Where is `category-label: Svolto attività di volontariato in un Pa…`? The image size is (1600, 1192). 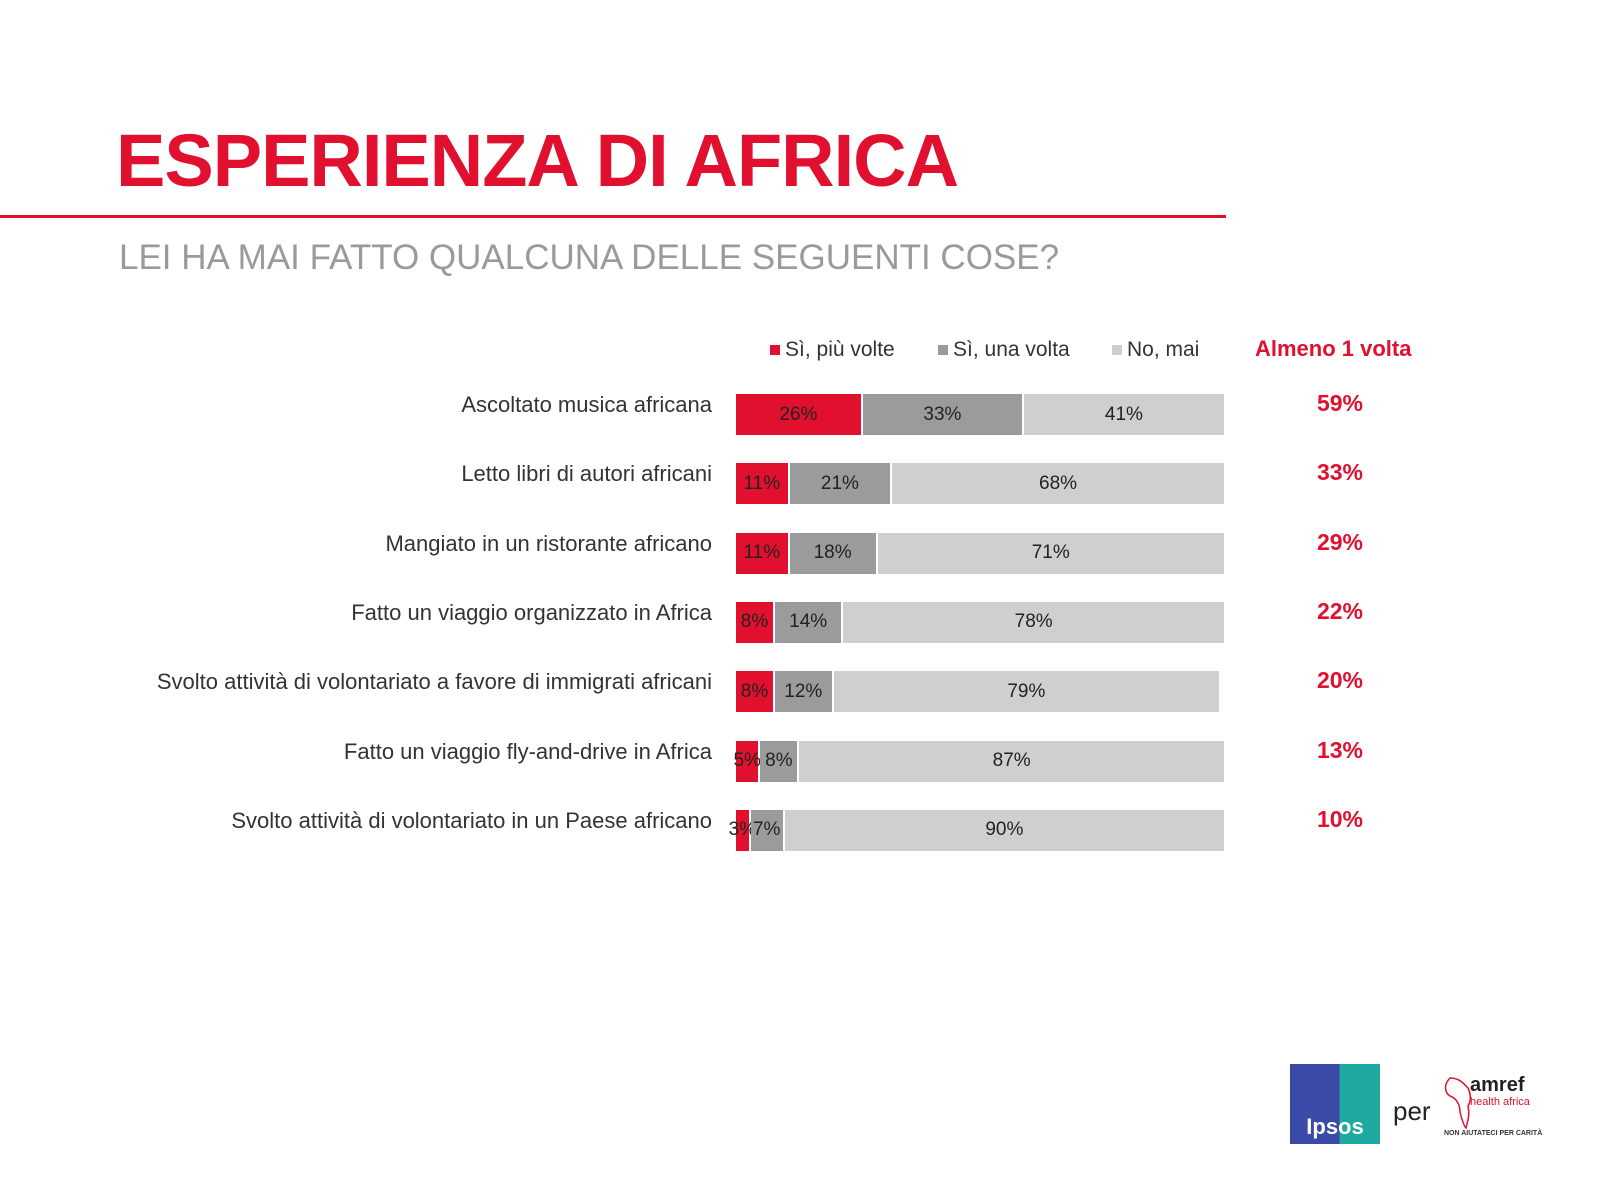 category-label: Svolto attività di volontariato in un Pa… is located at coordinates (471, 820).